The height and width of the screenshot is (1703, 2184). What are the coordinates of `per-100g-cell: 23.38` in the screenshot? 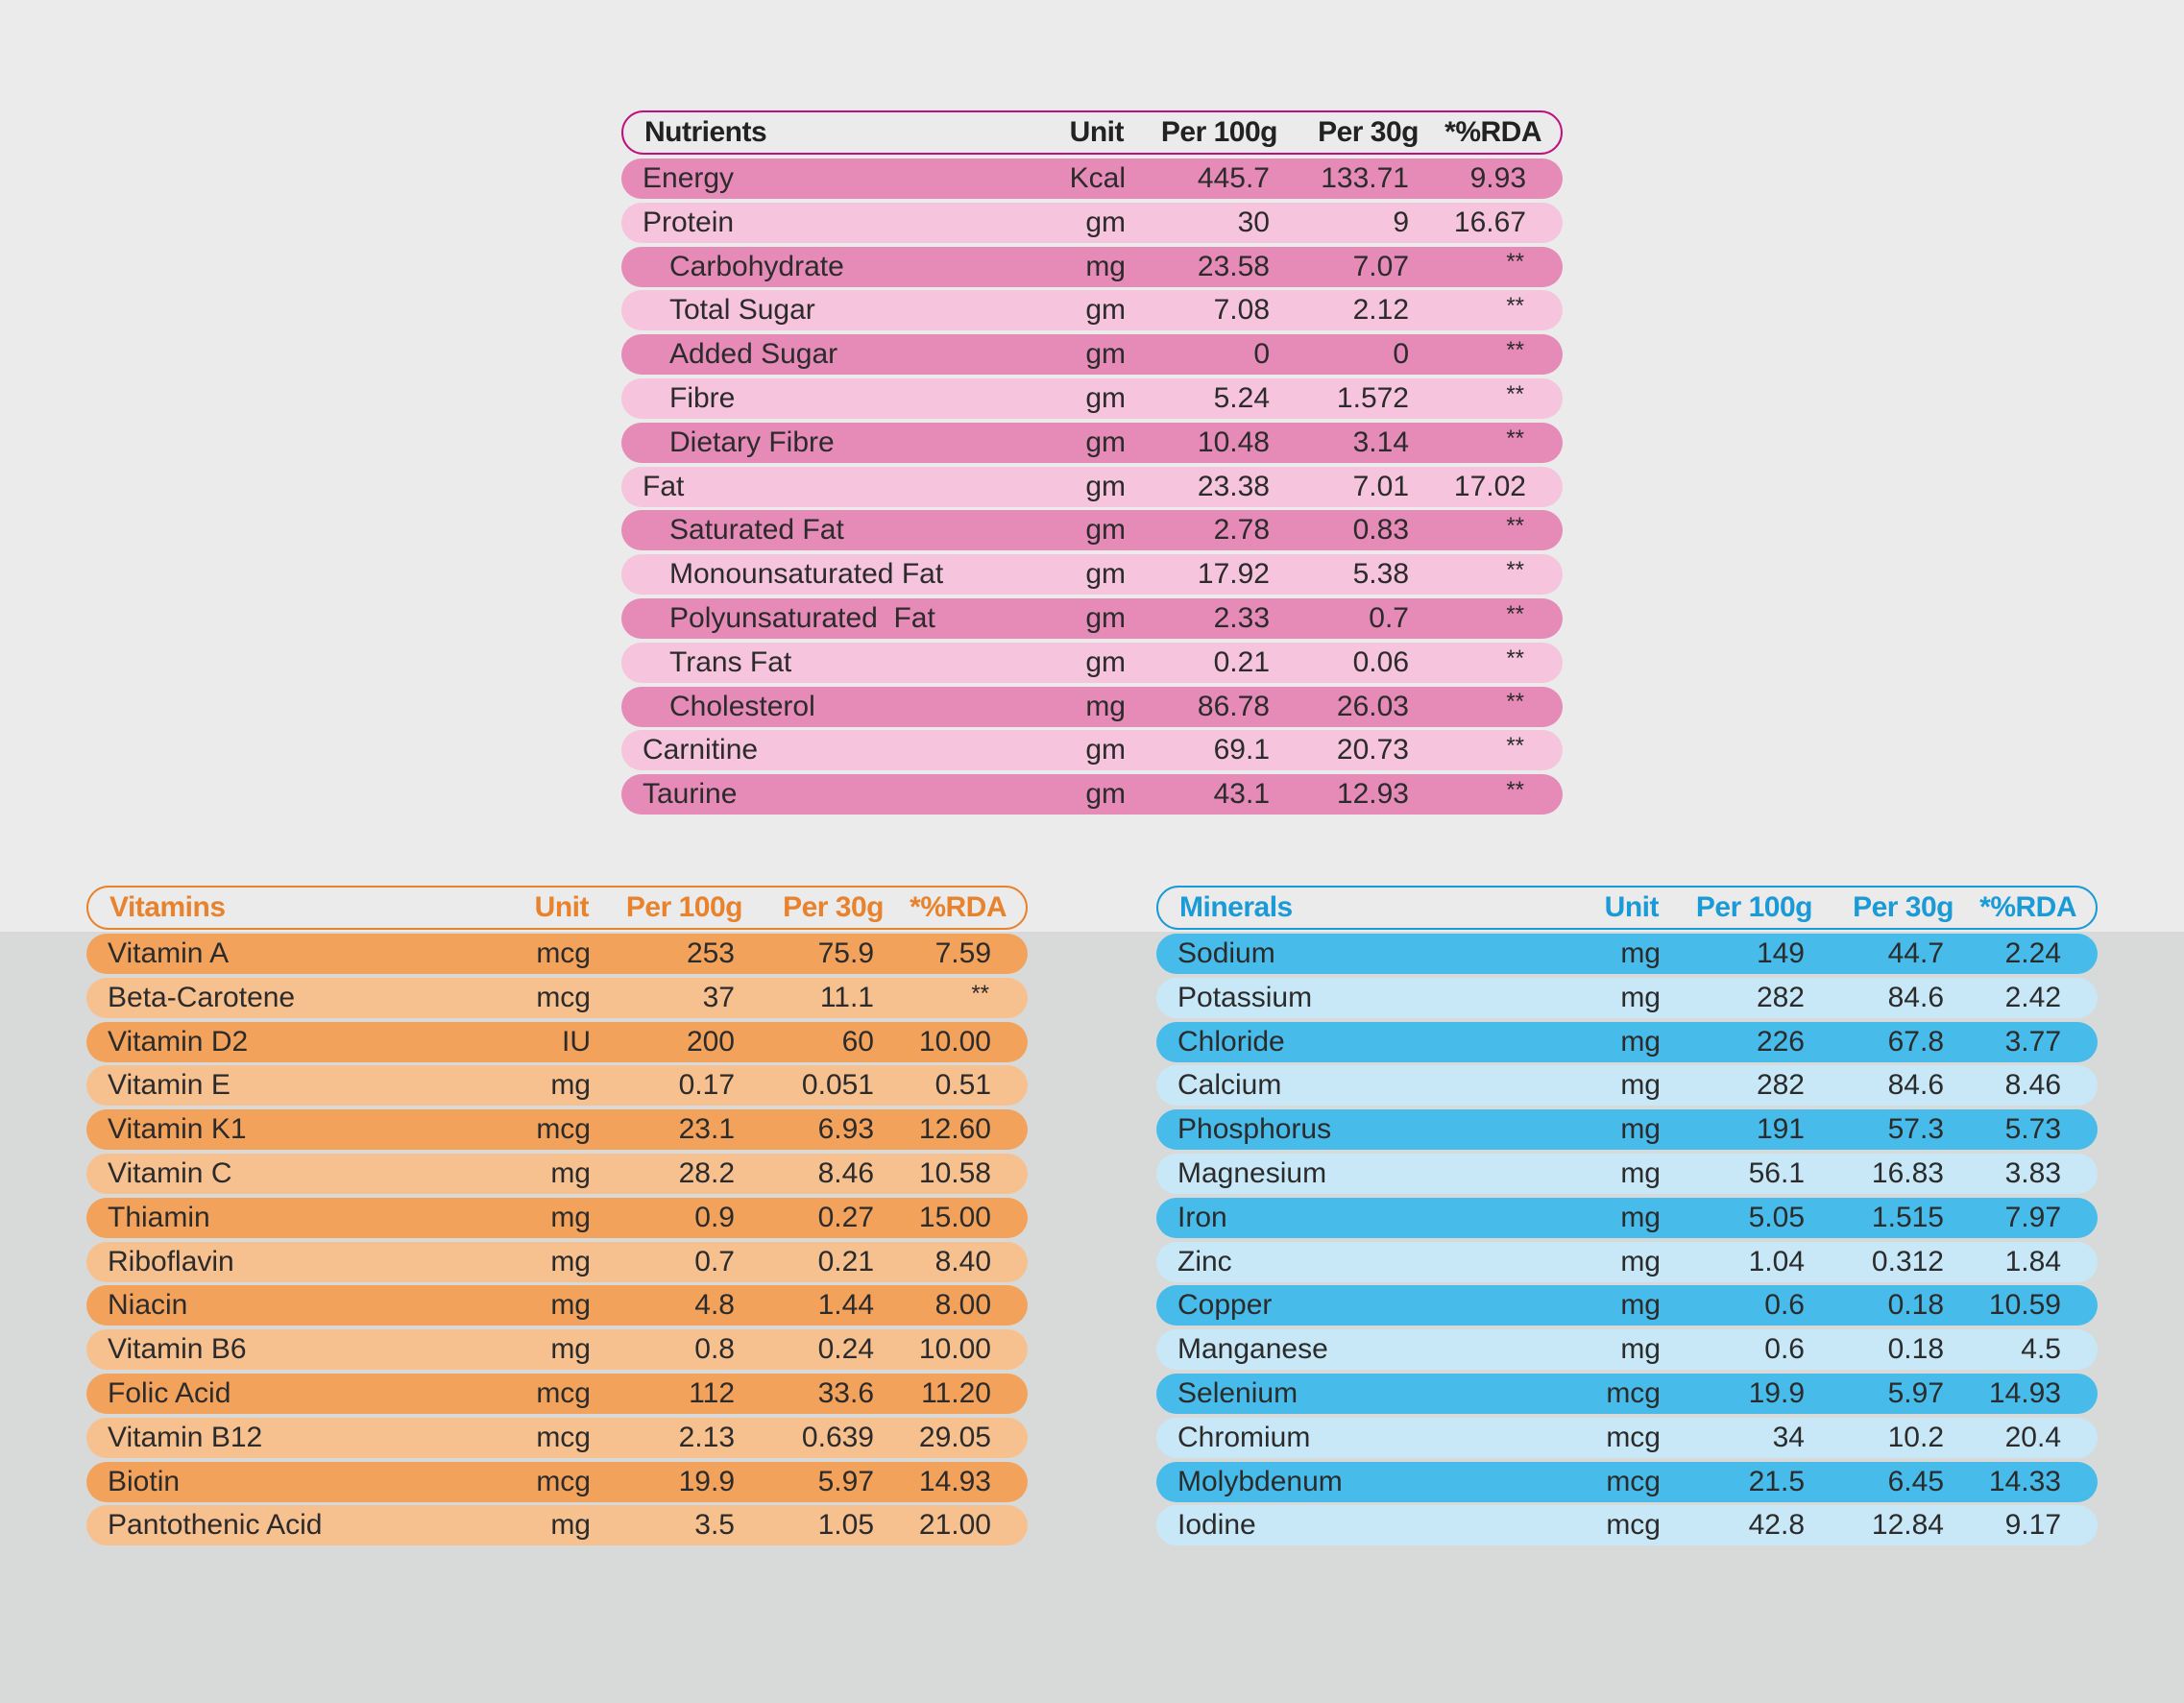 It's located at (1234, 486).